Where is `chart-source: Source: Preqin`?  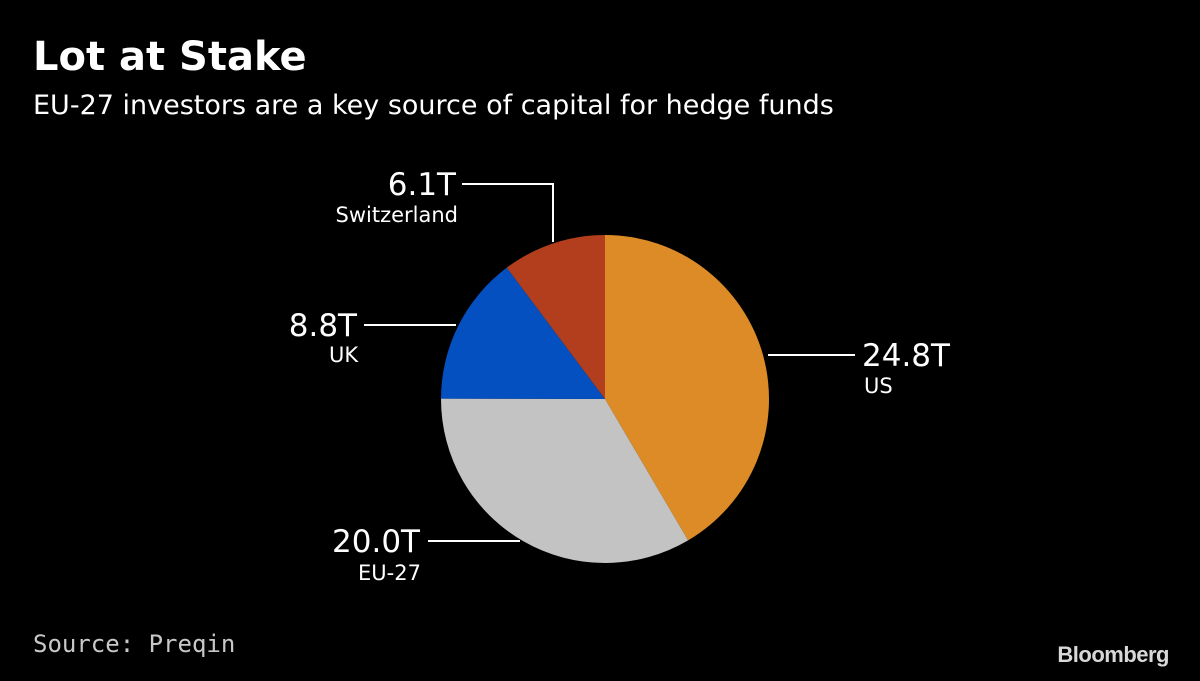 chart-source: Source: Preqin is located at coordinates (134, 644).